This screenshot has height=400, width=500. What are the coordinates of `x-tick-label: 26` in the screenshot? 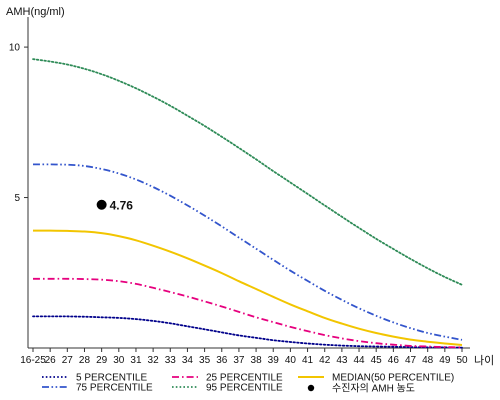 It's located at (51, 360).